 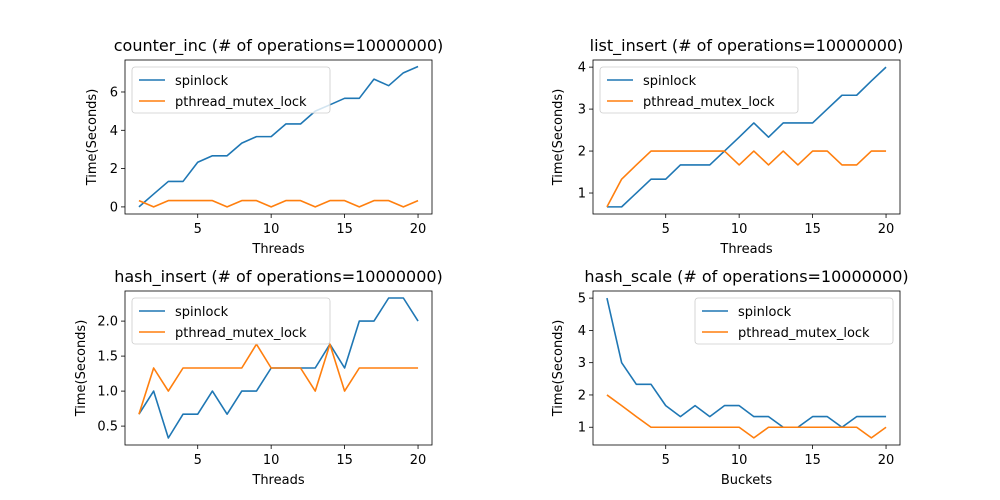 I want to click on y-tick-label: 2.0, so click(x=107, y=322).